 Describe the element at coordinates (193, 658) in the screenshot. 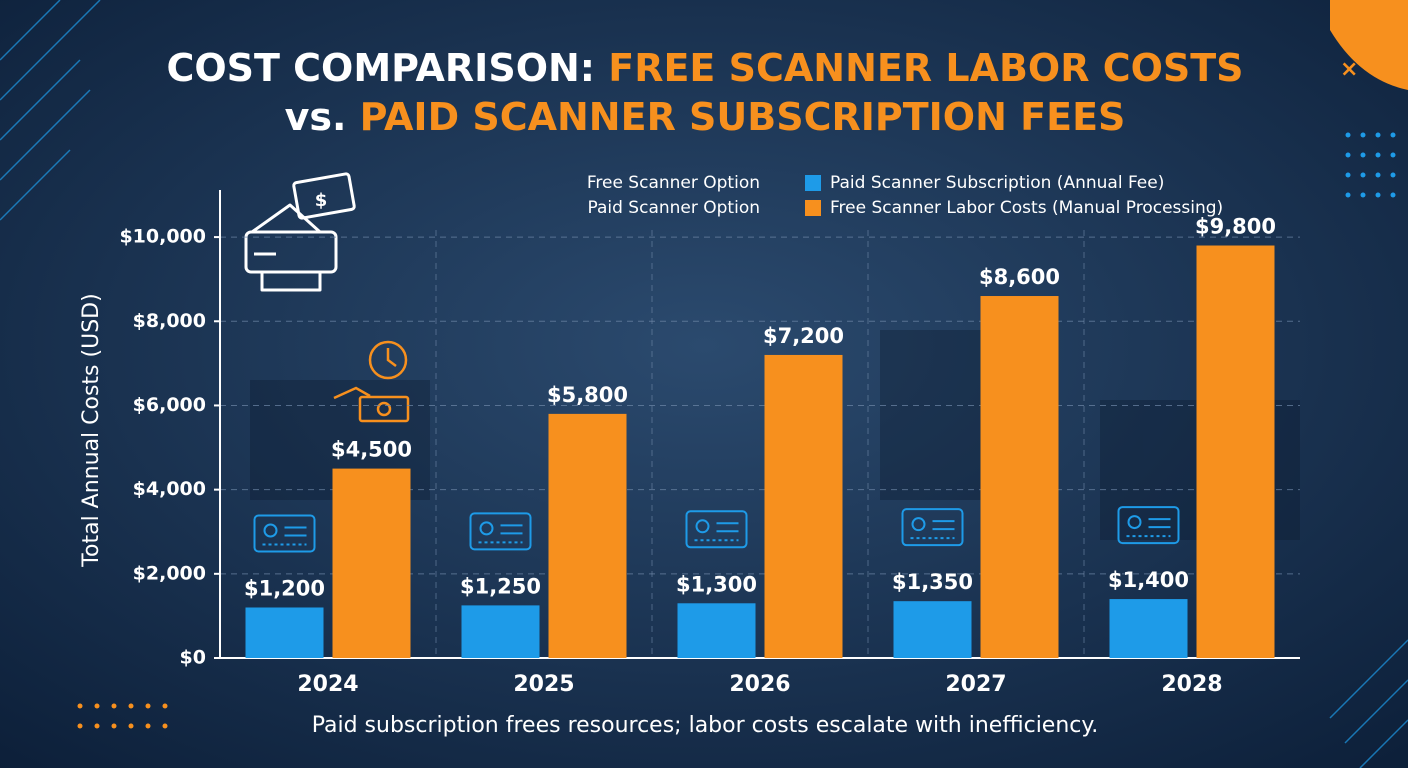

I see `y-tick-label: $0` at that location.